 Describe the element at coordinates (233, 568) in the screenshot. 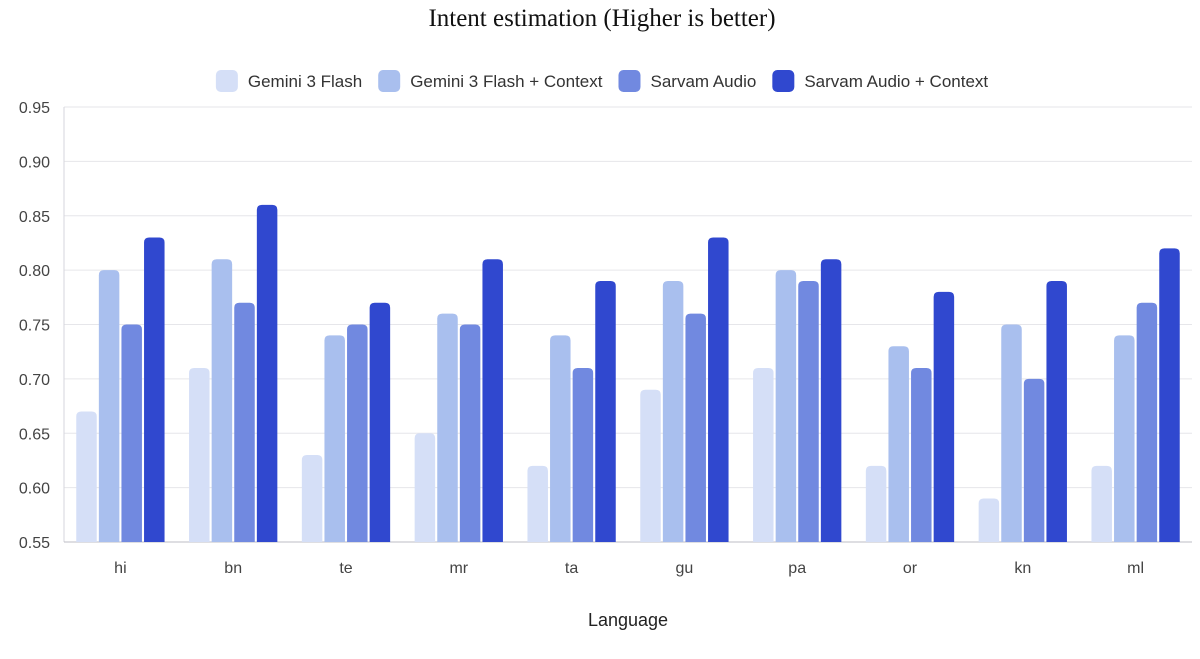

I see `x-tick-label: bn` at that location.